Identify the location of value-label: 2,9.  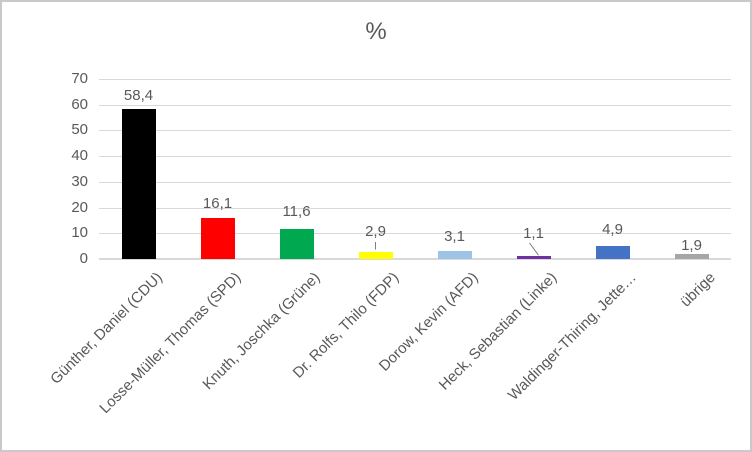
(375, 231).